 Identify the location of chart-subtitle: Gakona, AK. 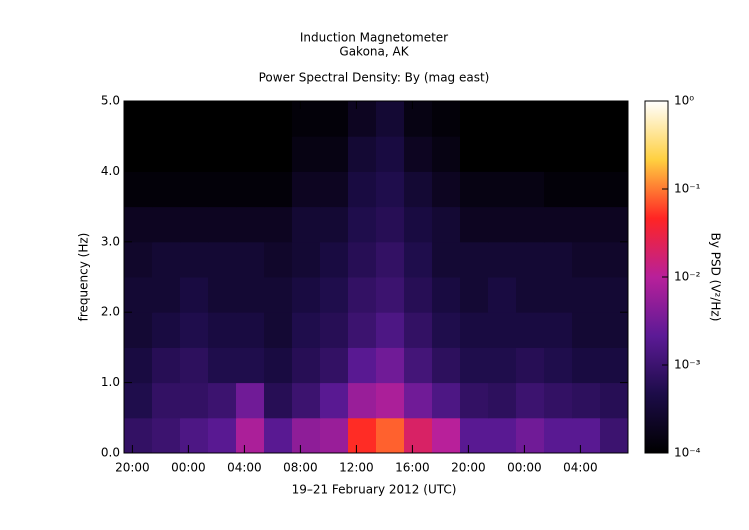
(374, 52).